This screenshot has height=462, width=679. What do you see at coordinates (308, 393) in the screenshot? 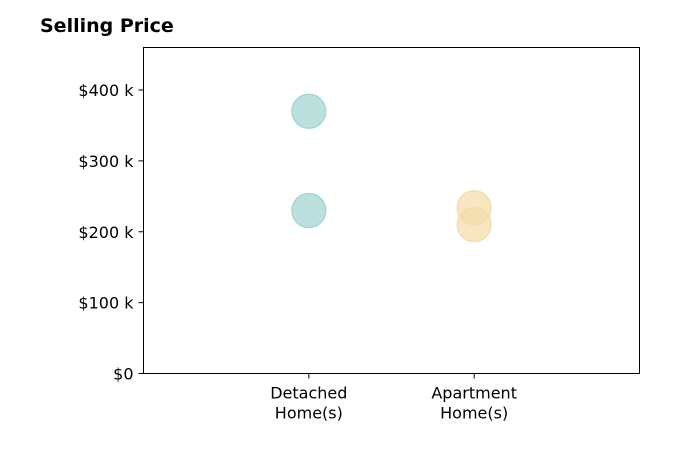
I see `x-tick-label: Detached` at bounding box center [308, 393].